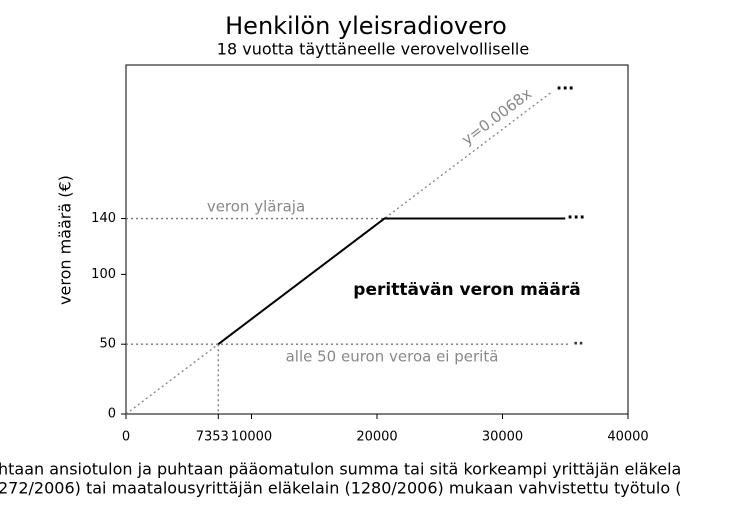  Describe the element at coordinates (112, 414) in the screenshot. I see `y-tick-label: 0` at that location.